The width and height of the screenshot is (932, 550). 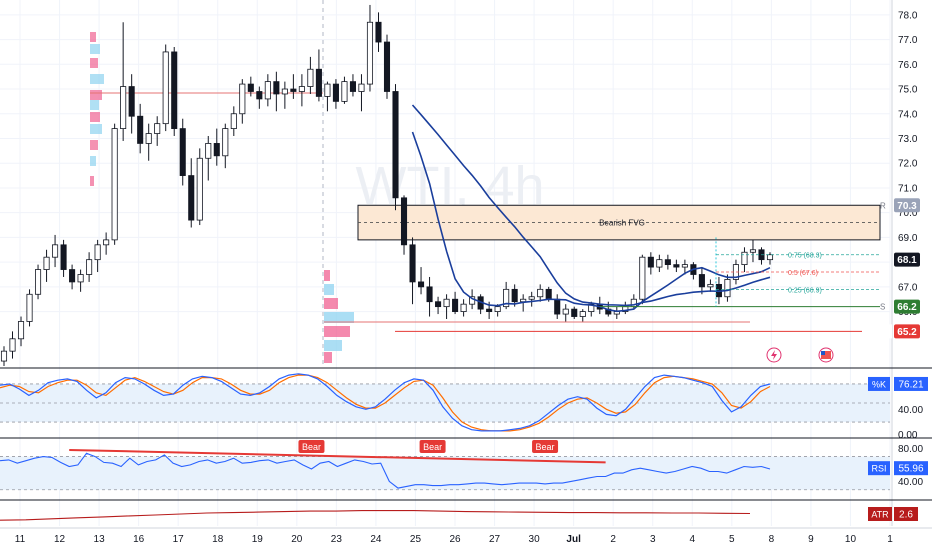 I want to click on event-icons, so click(x=800, y=355).